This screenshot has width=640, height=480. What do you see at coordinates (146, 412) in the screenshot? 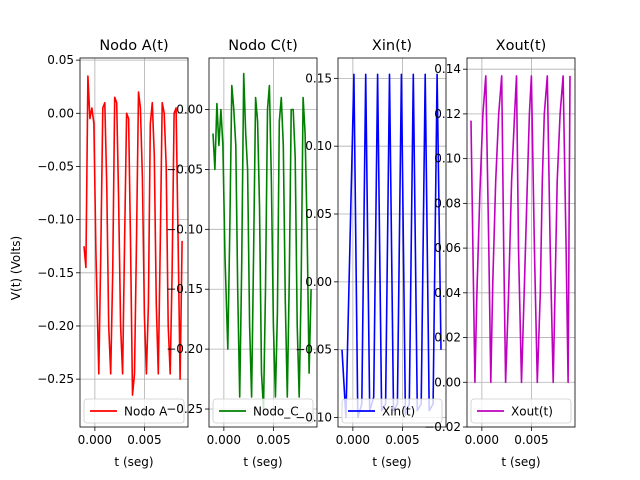
I see `legend-label: Nodo A` at bounding box center [146, 412].